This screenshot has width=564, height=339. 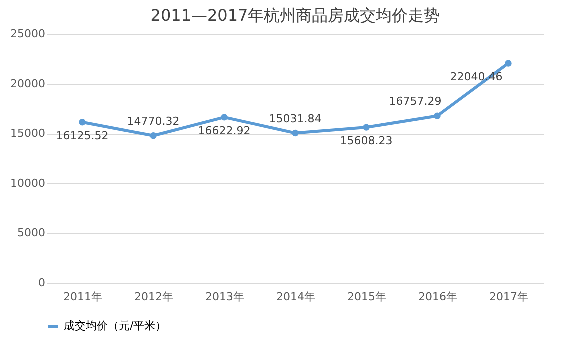 What do you see at coordinates (28, 34) in the screenshot?
I see `y-tick-label: 25000` at bounding box center [28, 34].